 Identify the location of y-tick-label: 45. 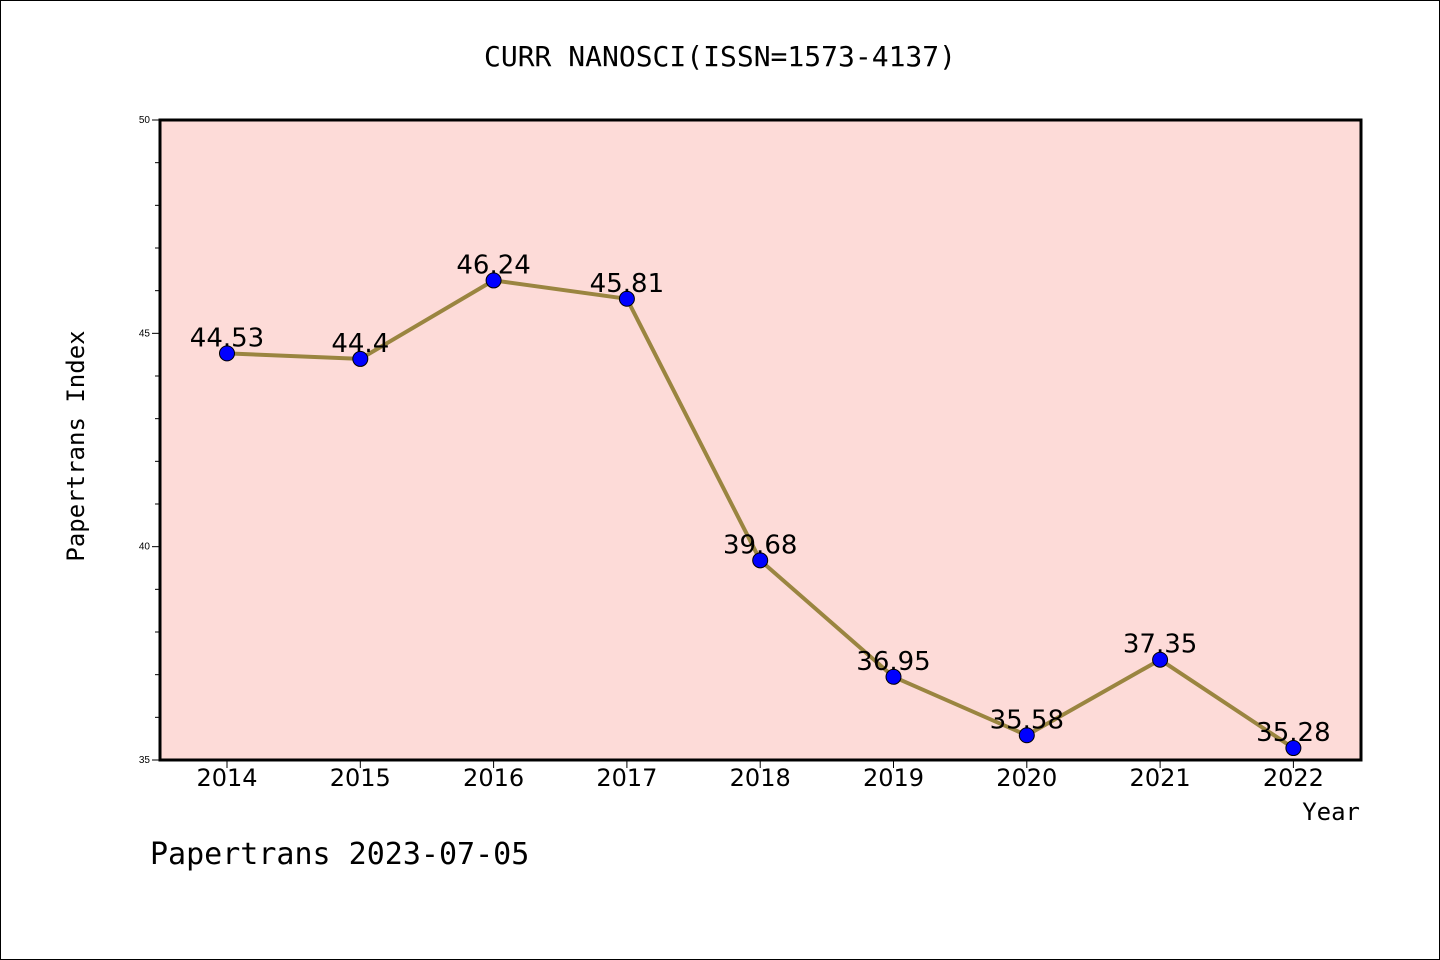
(145, 333).